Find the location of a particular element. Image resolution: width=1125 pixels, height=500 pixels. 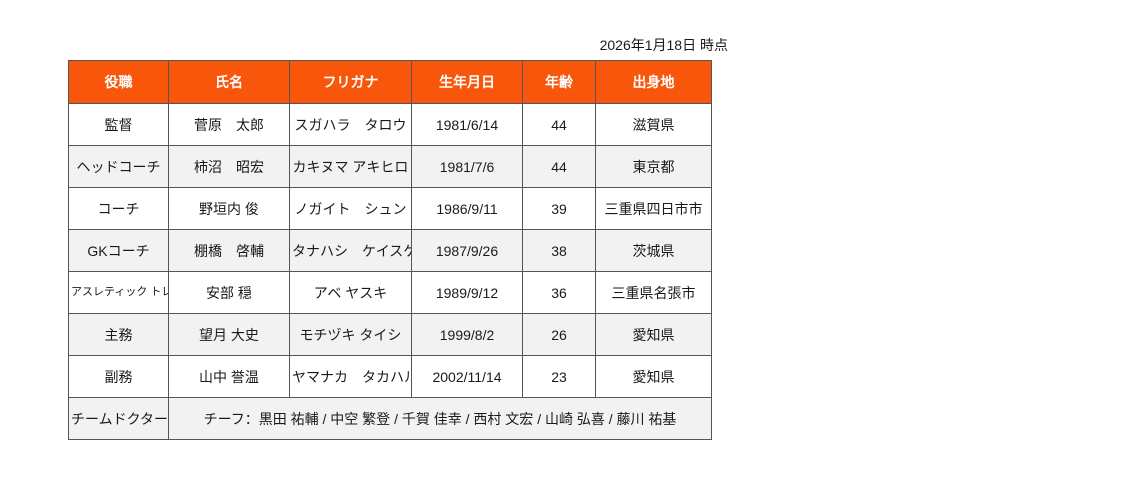

cell-birthdate: 1999/8/2 is located at coordinates (467, 334).